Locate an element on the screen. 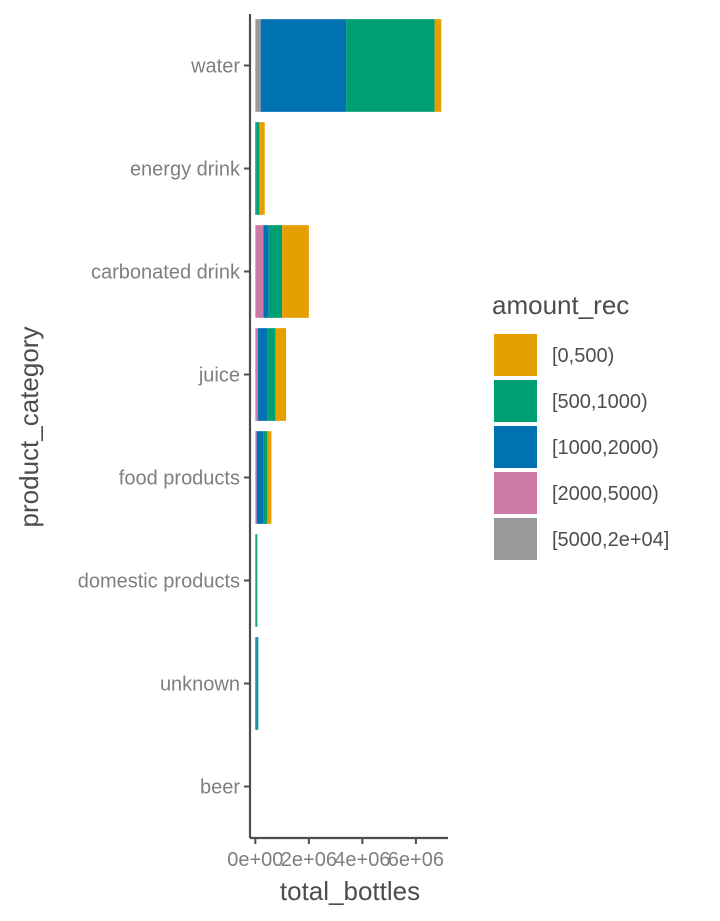  legend-label: [5000,2e+04] is located at coordinates (610, 540).